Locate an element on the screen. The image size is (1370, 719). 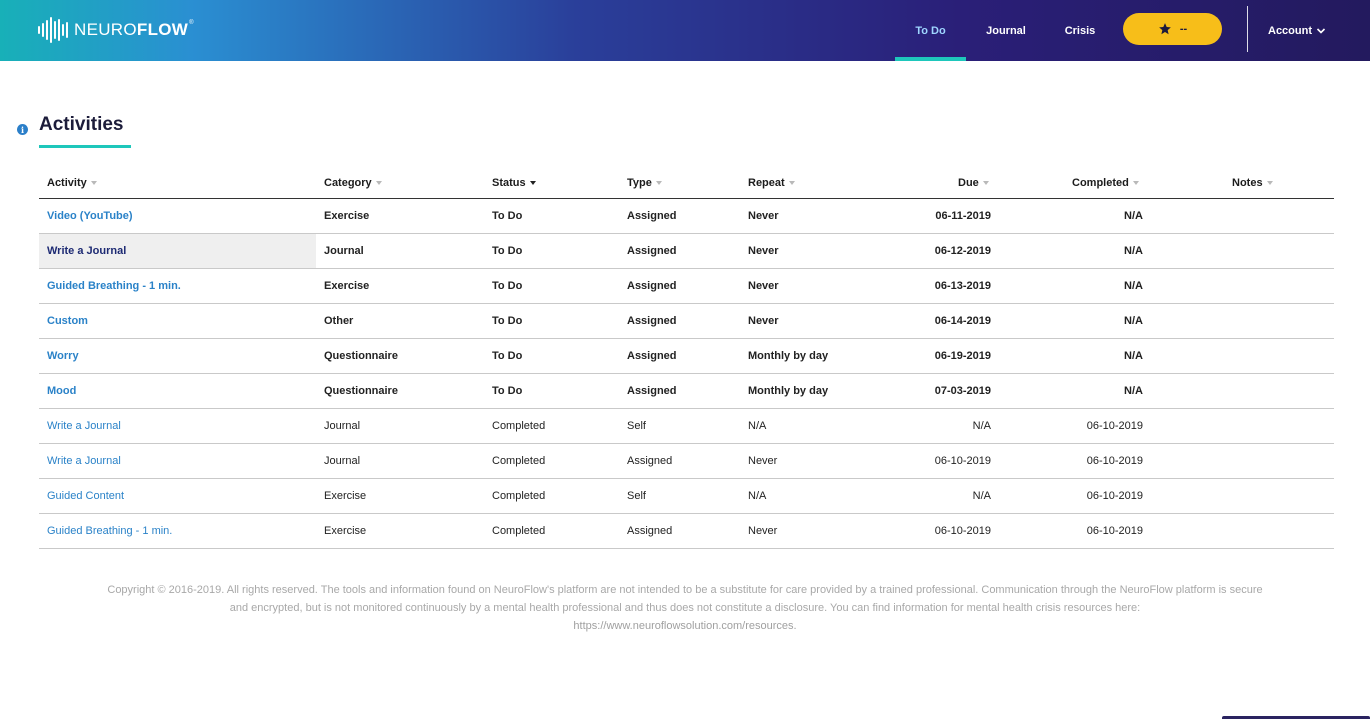
column-header-label: Repeat is located at coordinates (766, 183).